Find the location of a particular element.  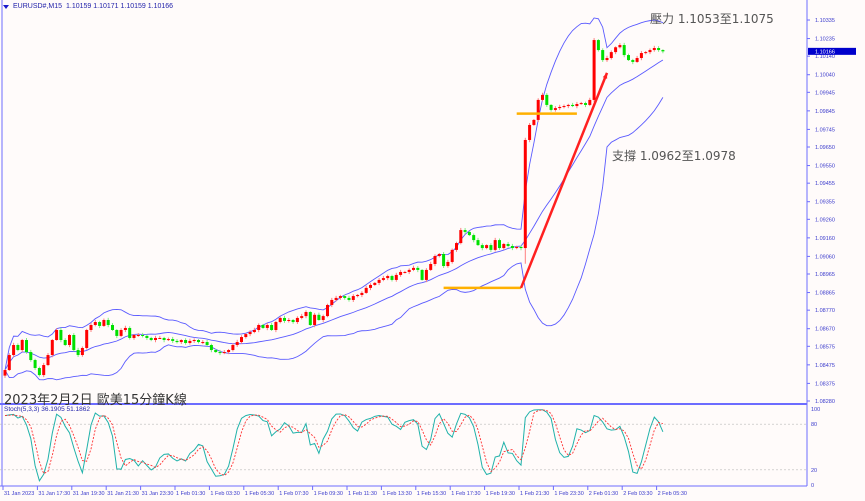

x-tick-label: 31 Jan 21:30 is located at coordinates (123, 494).